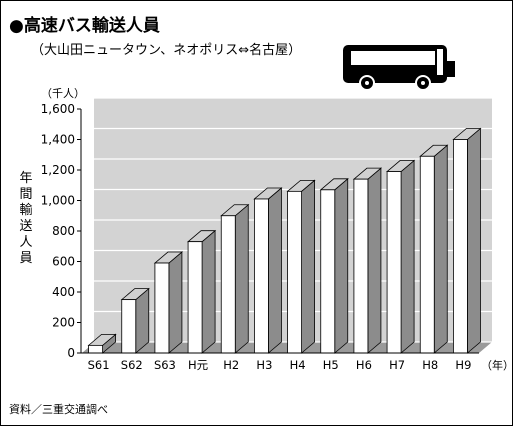  I want to click on x-tick-label: H5, so click(331, 365).